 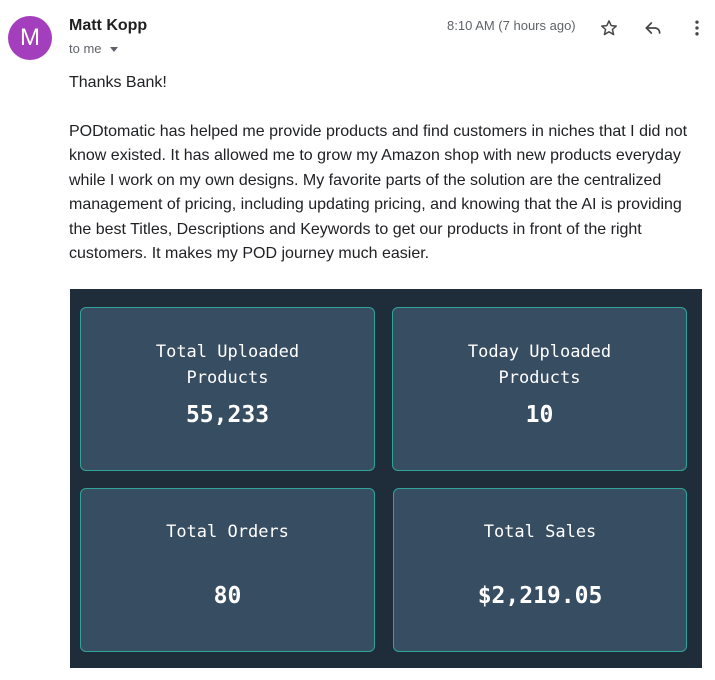 What do you see at coordinates (539, 365) in the screenshot?
I see `card-label: Today Uploaded Products` at bounding box center [539, 365].